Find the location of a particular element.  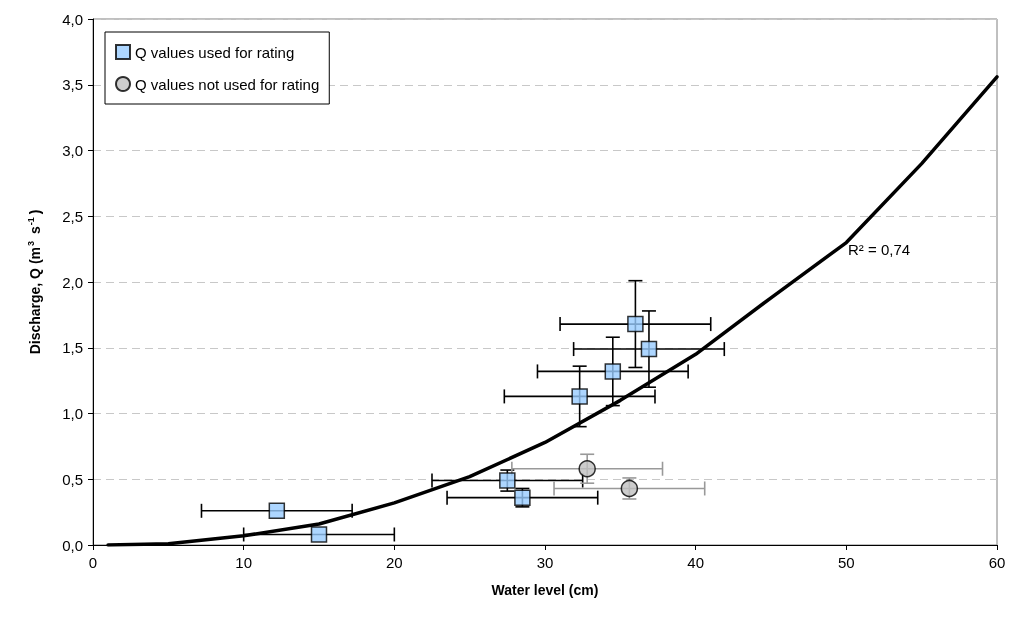

legend-label: Q values not used for rating is located at coordinates (227, 84).